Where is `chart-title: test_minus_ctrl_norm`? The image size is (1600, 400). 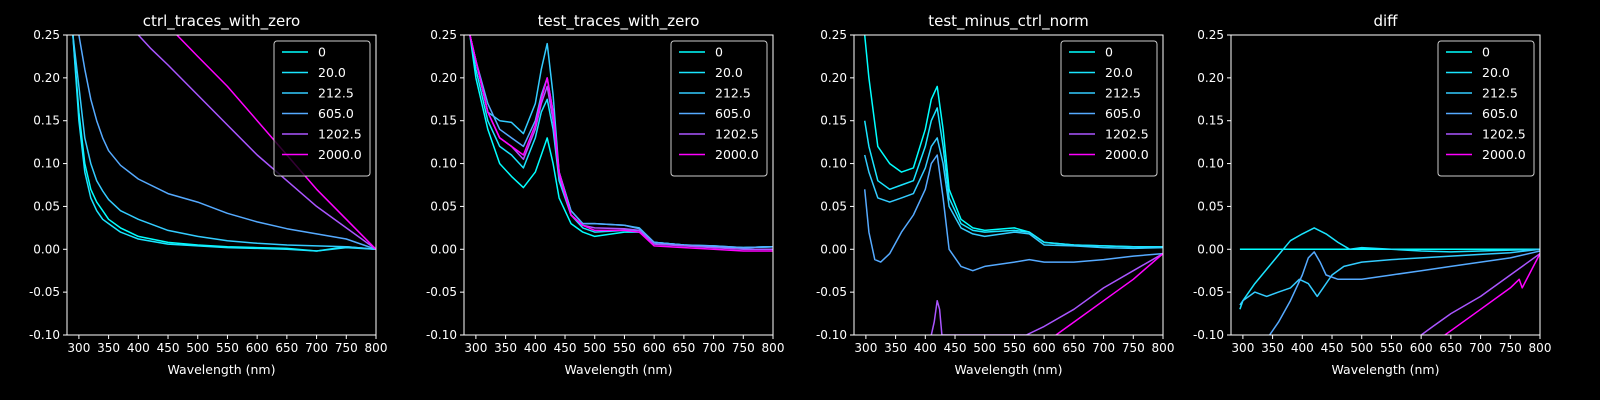 chart-title: test_minus_ctrl_norm is located at coordinates (1008, 21).